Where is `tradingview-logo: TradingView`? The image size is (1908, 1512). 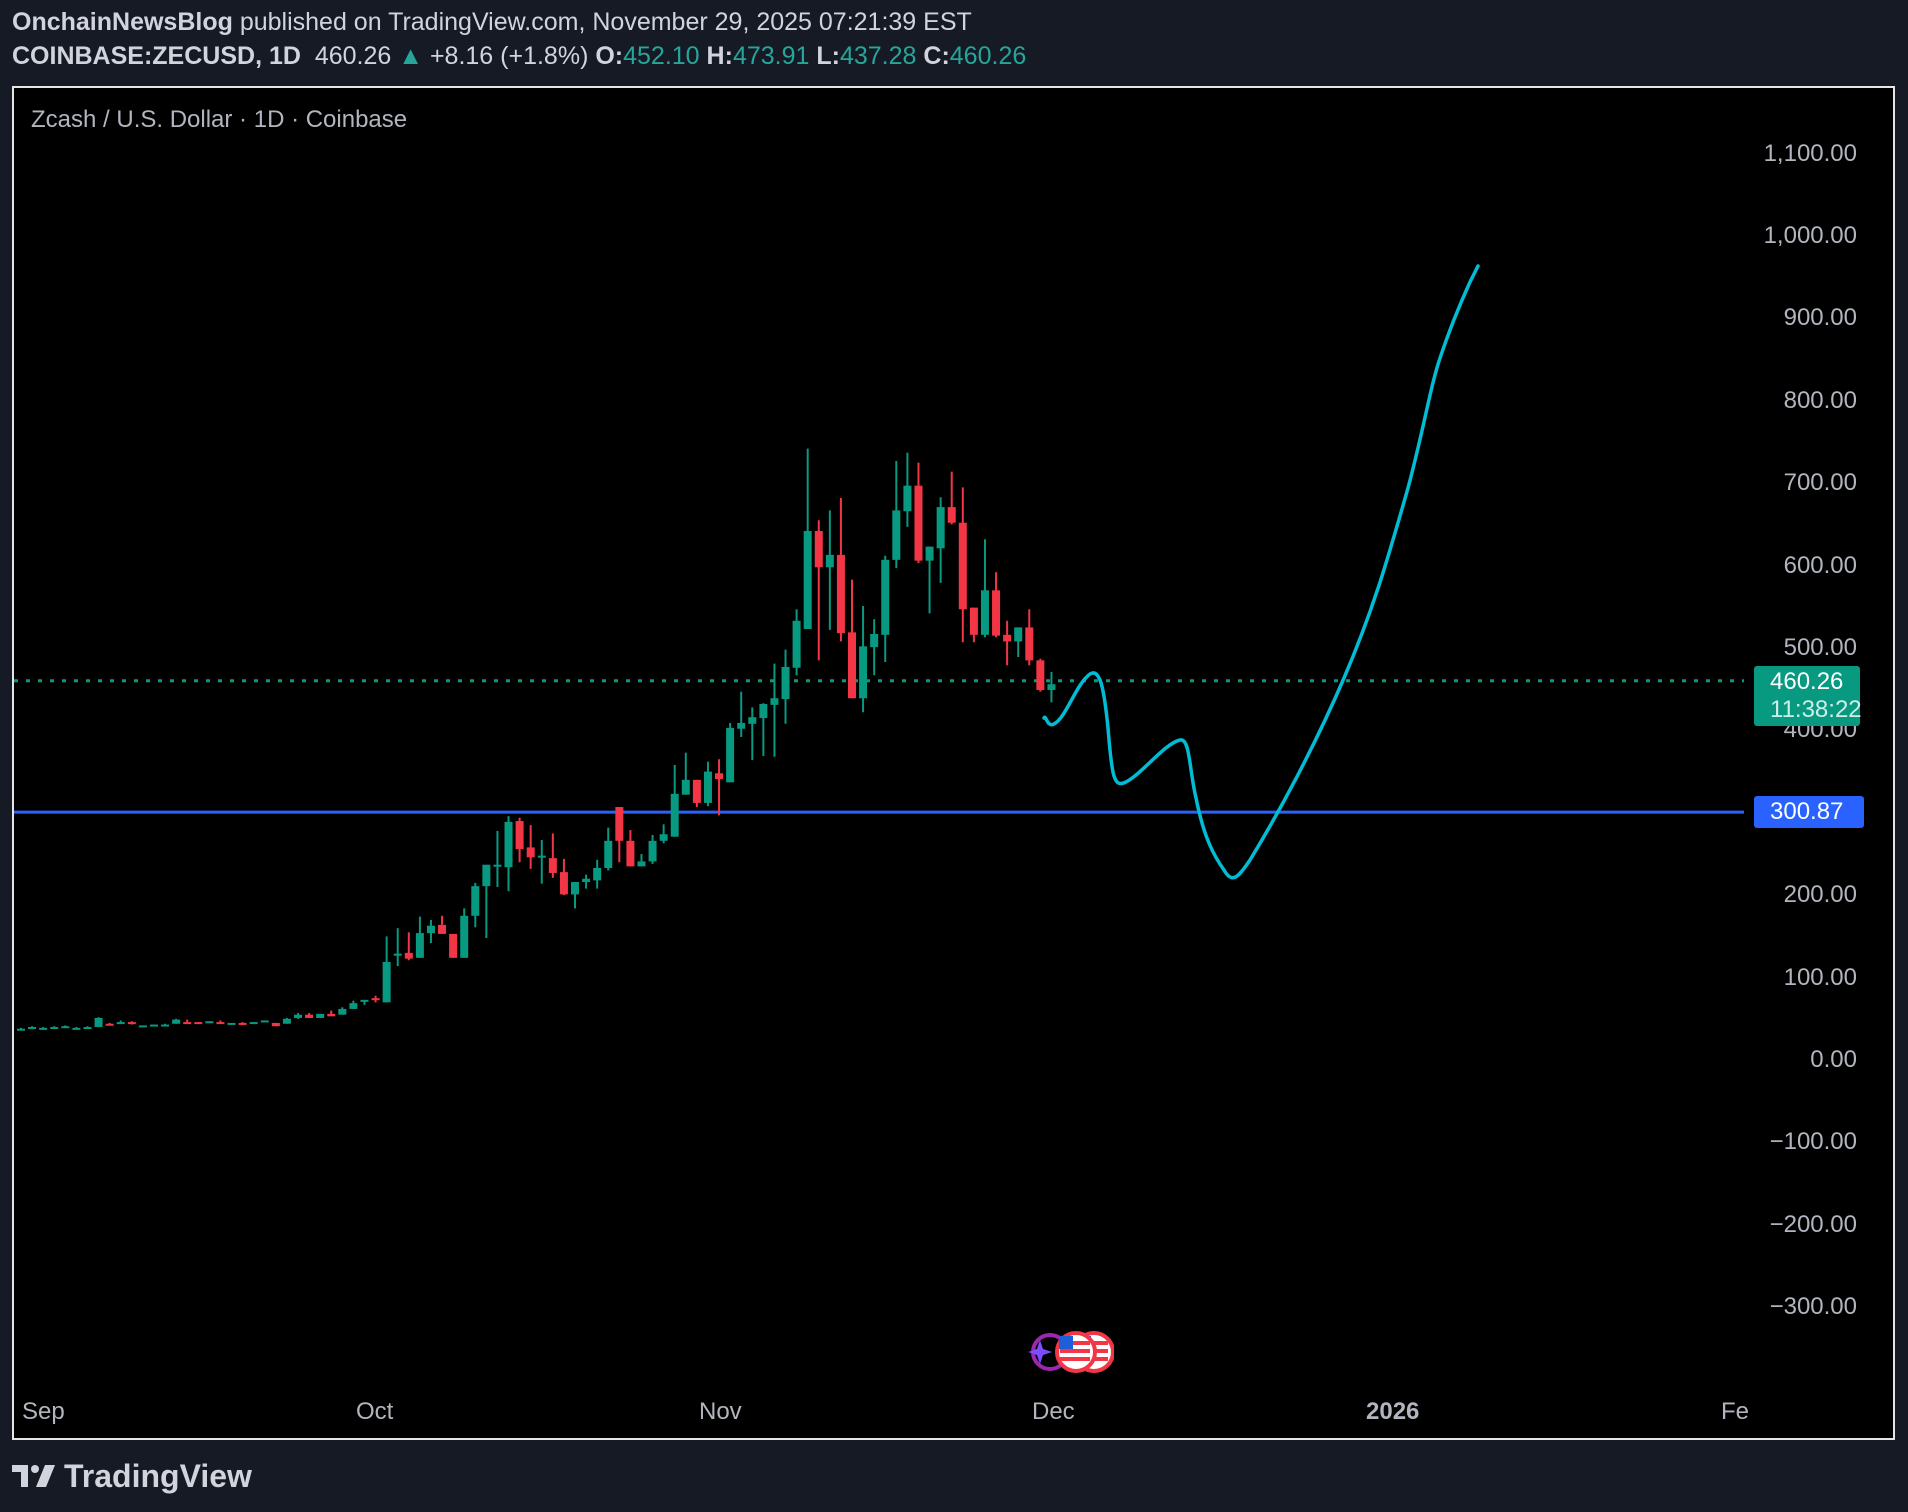 tradingview-logo: TradingView is located at coordinates (132, 1476).